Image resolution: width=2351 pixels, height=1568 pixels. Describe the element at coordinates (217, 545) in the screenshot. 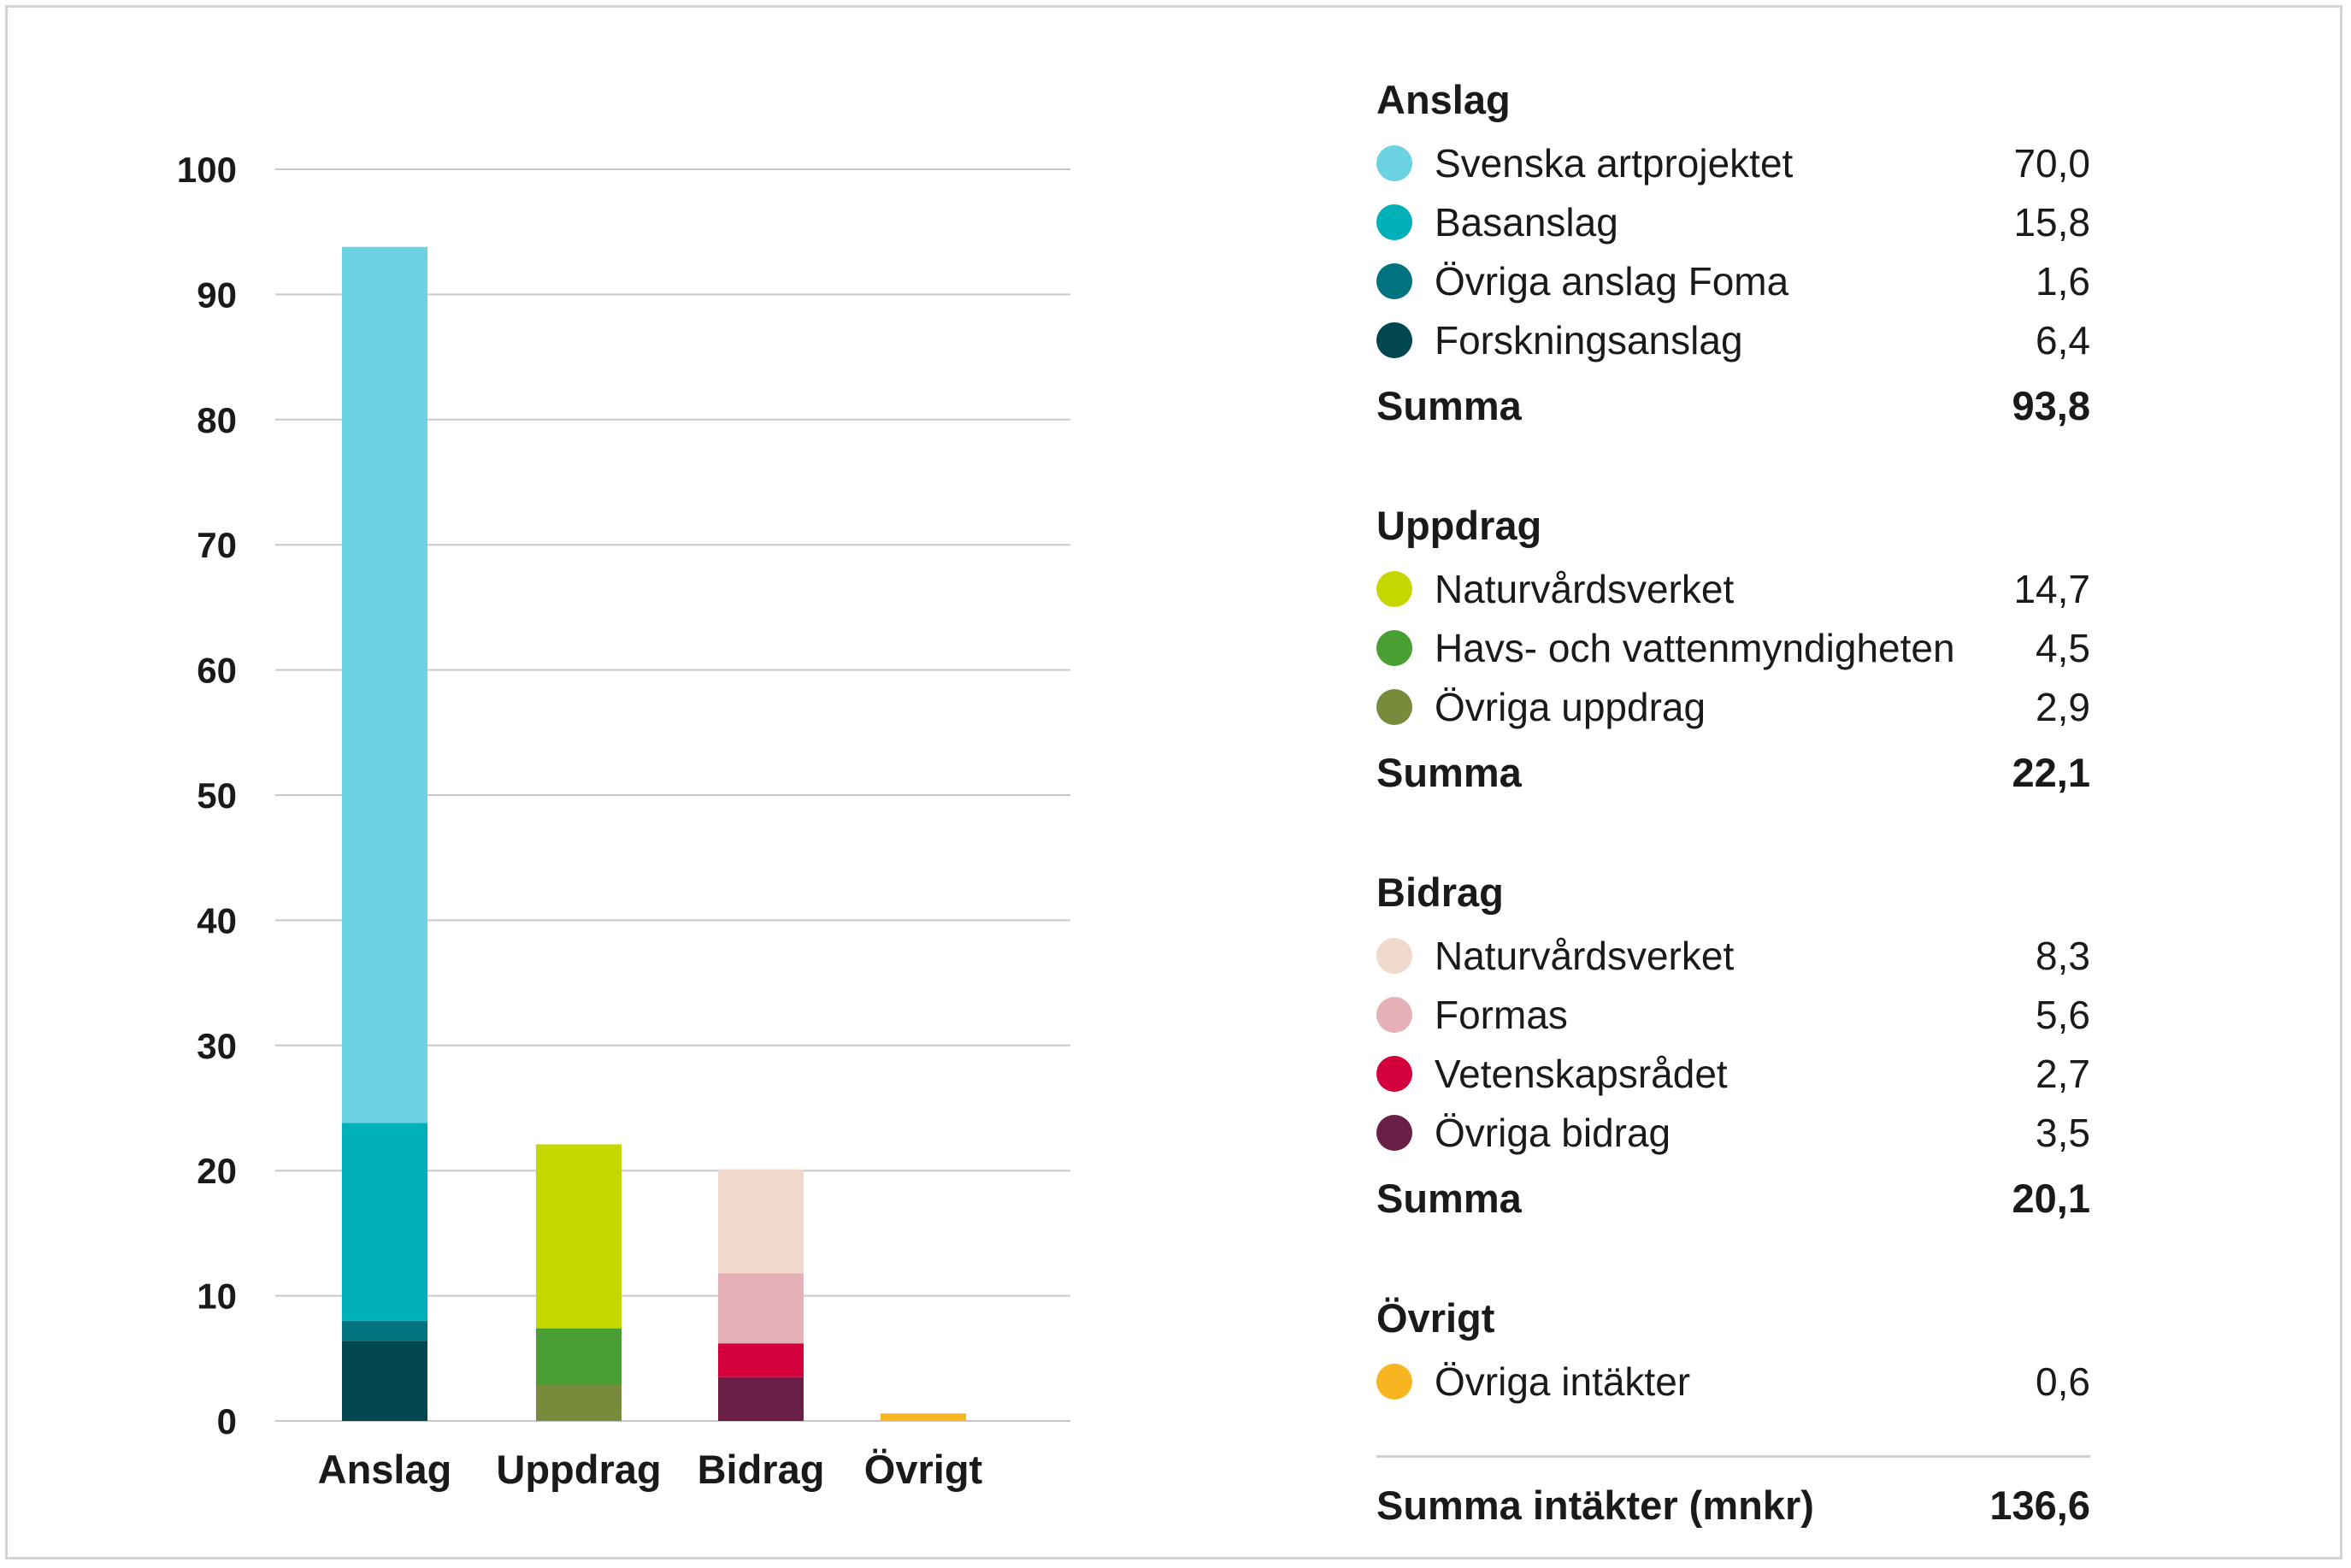

I see `y-tick-label: 70` at that location.